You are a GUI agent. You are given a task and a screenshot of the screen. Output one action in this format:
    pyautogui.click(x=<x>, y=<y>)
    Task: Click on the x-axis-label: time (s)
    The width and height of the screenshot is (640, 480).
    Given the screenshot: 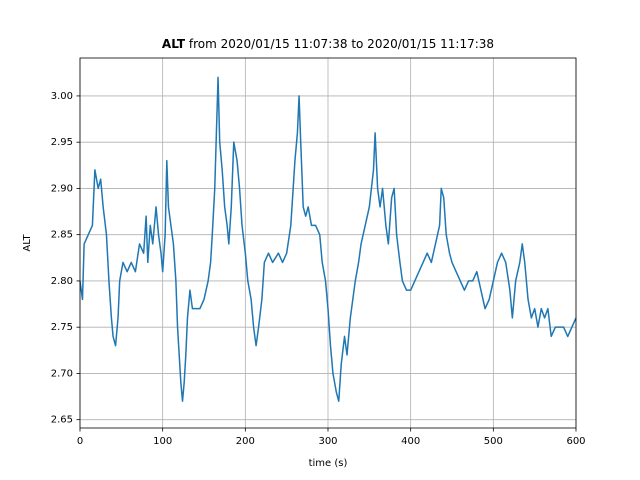 What is the action you would take?
    pyautogui.click(x=328, y=463)
    